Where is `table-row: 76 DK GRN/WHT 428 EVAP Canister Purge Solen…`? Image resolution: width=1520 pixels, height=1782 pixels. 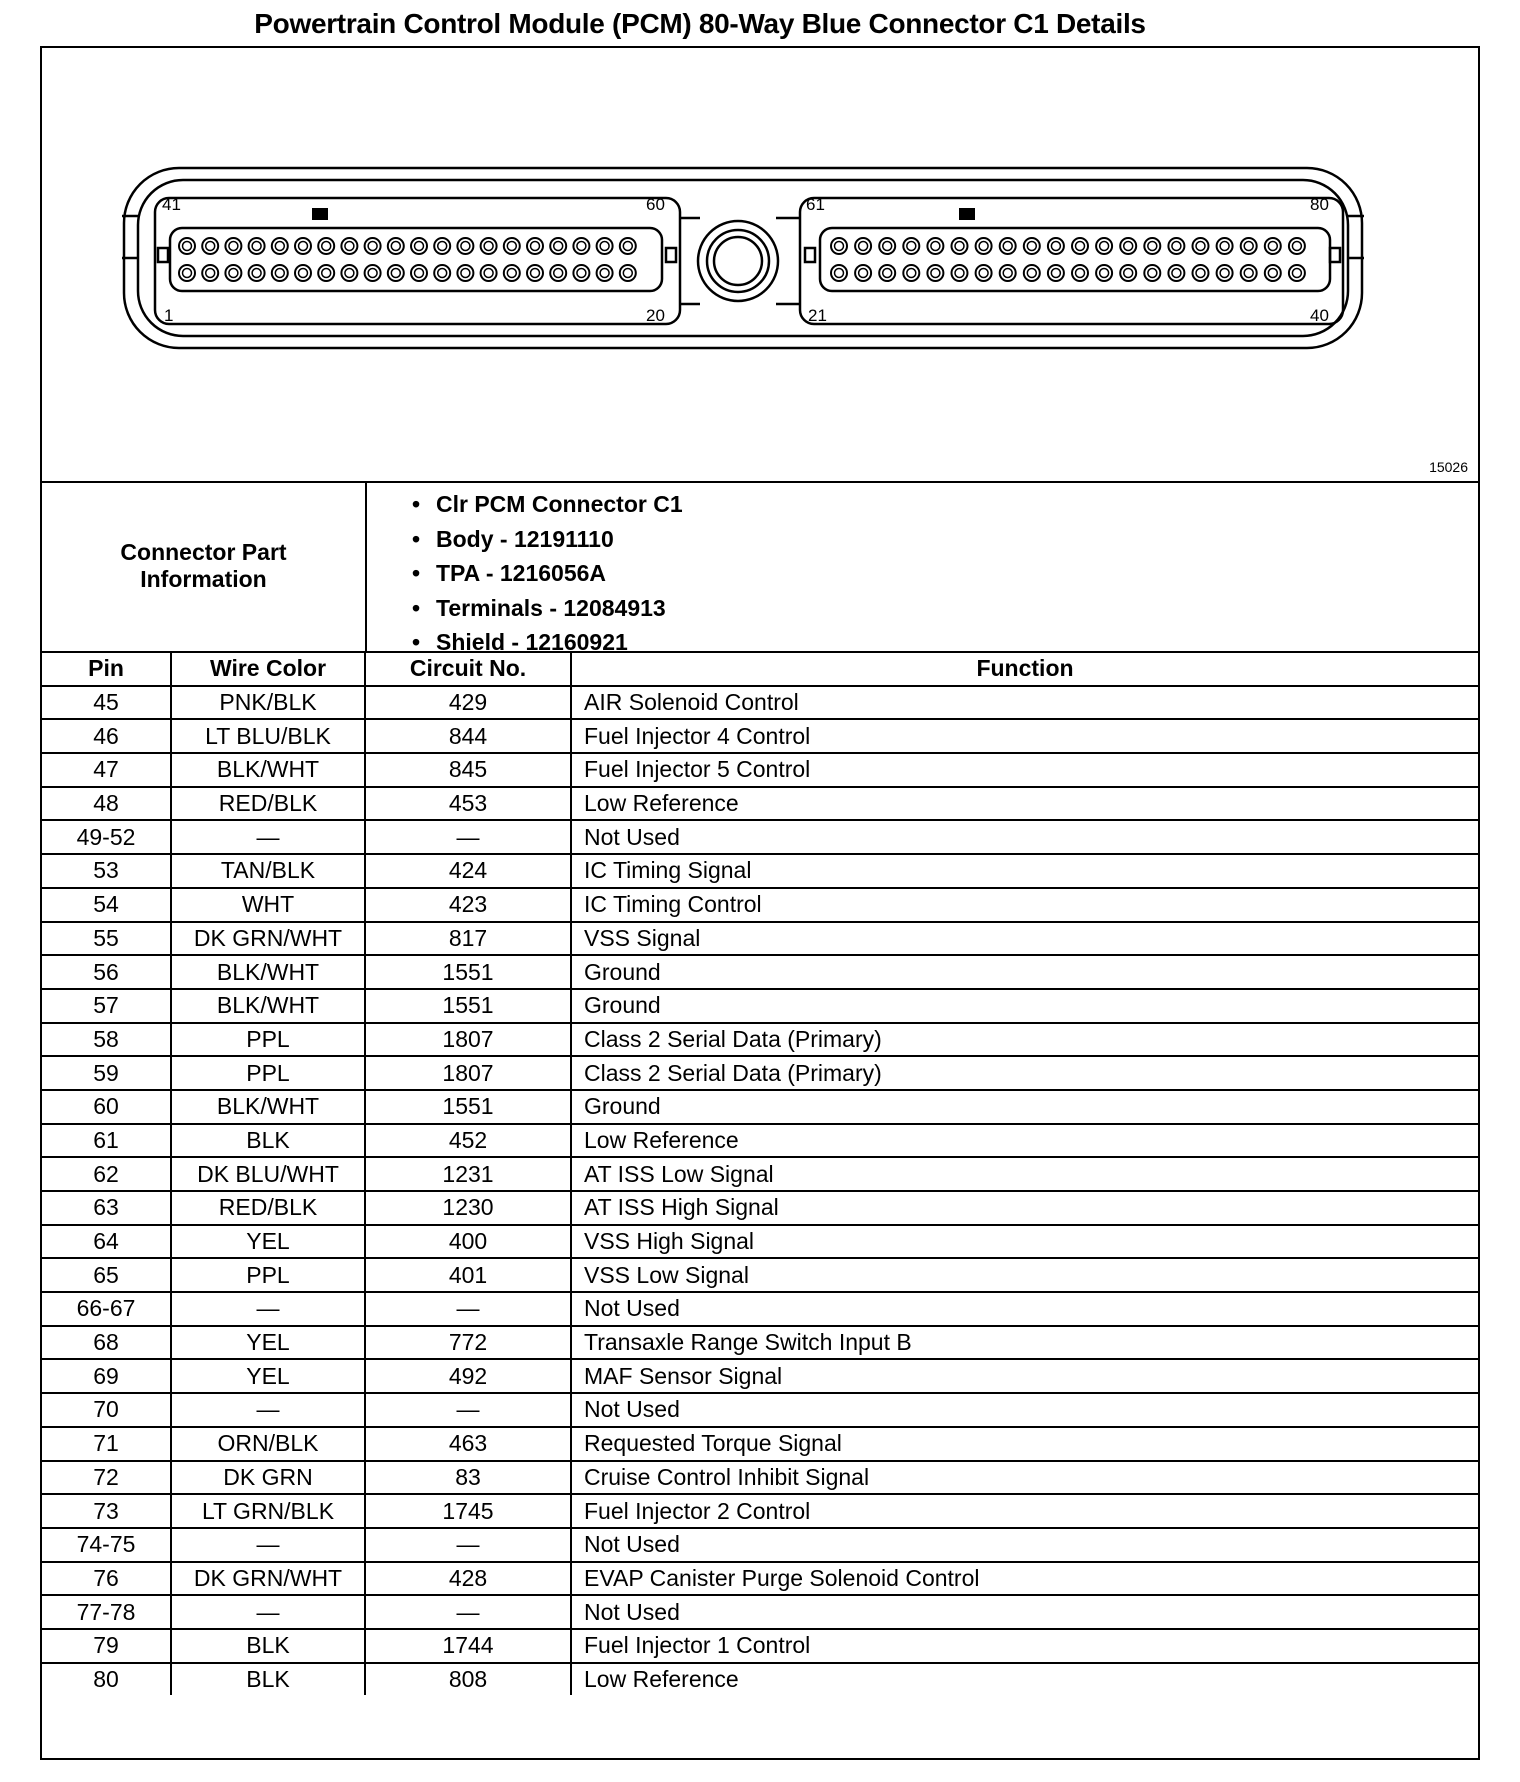
table-row: 76 DK GRN/WHT 428 EVAP Canister Purge Solen… is located at coordinates (760, 1578).